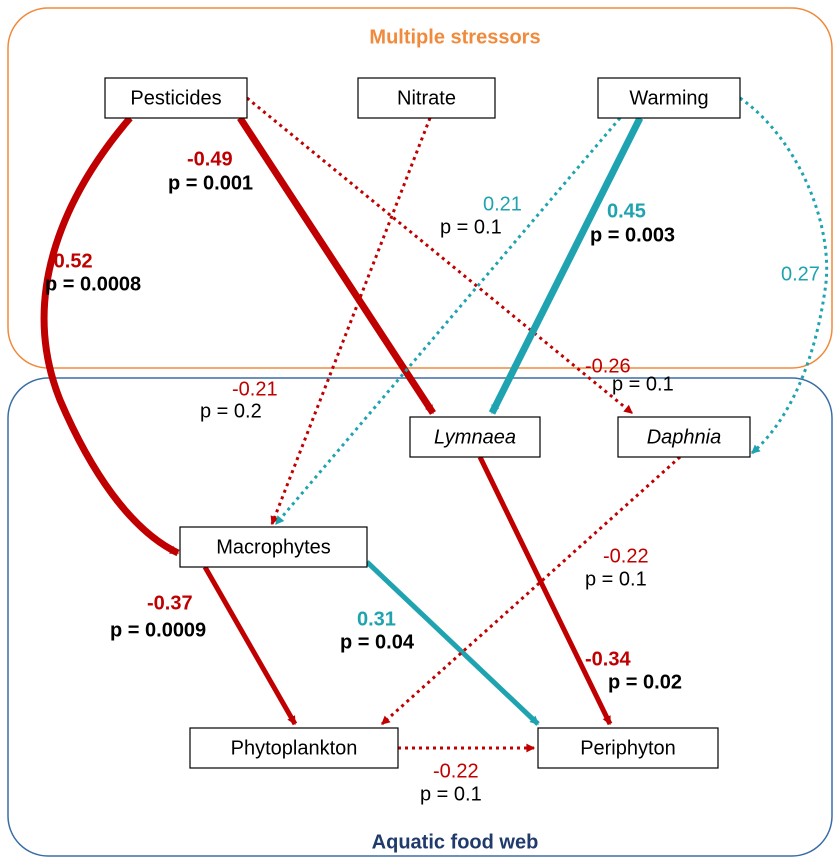  Describe the element at coordinates (455, 842) in the screenshot. I see `group-title: Aquatic food web` at that location.